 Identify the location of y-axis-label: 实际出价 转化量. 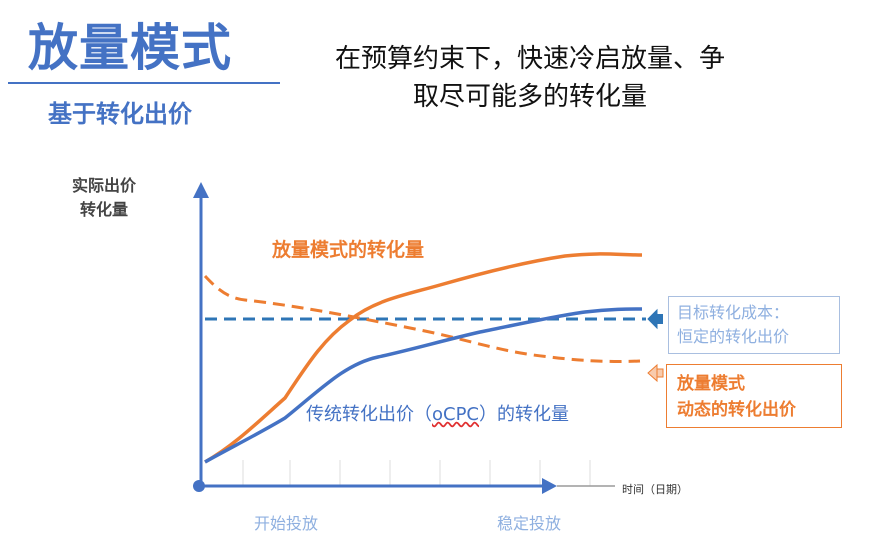
(104, 198).